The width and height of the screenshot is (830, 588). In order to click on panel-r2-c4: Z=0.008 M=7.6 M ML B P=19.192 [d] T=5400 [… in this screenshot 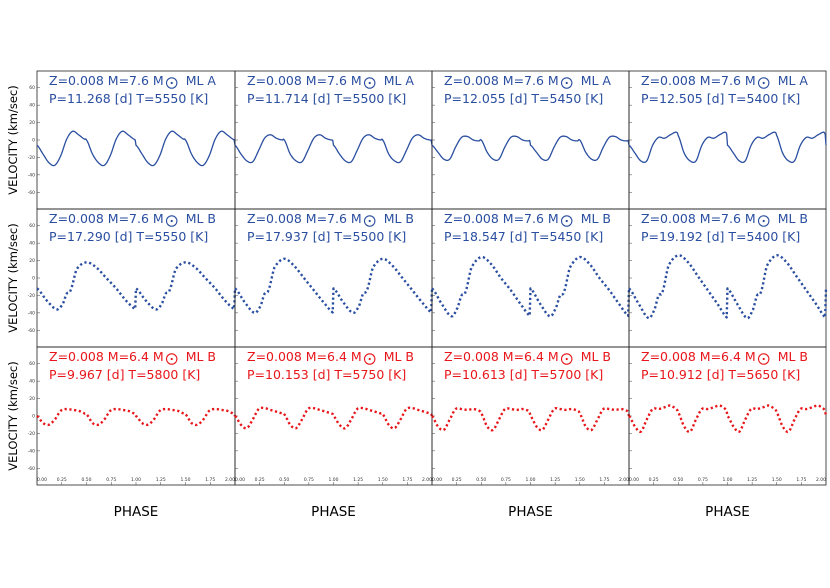, I will do `click(728, 278)`.